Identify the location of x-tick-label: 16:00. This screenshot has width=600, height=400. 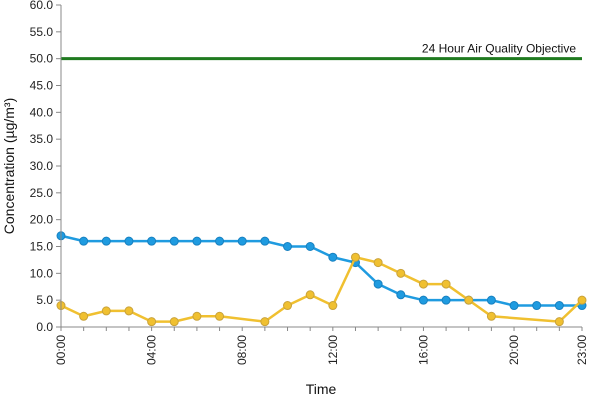
(423, 350).